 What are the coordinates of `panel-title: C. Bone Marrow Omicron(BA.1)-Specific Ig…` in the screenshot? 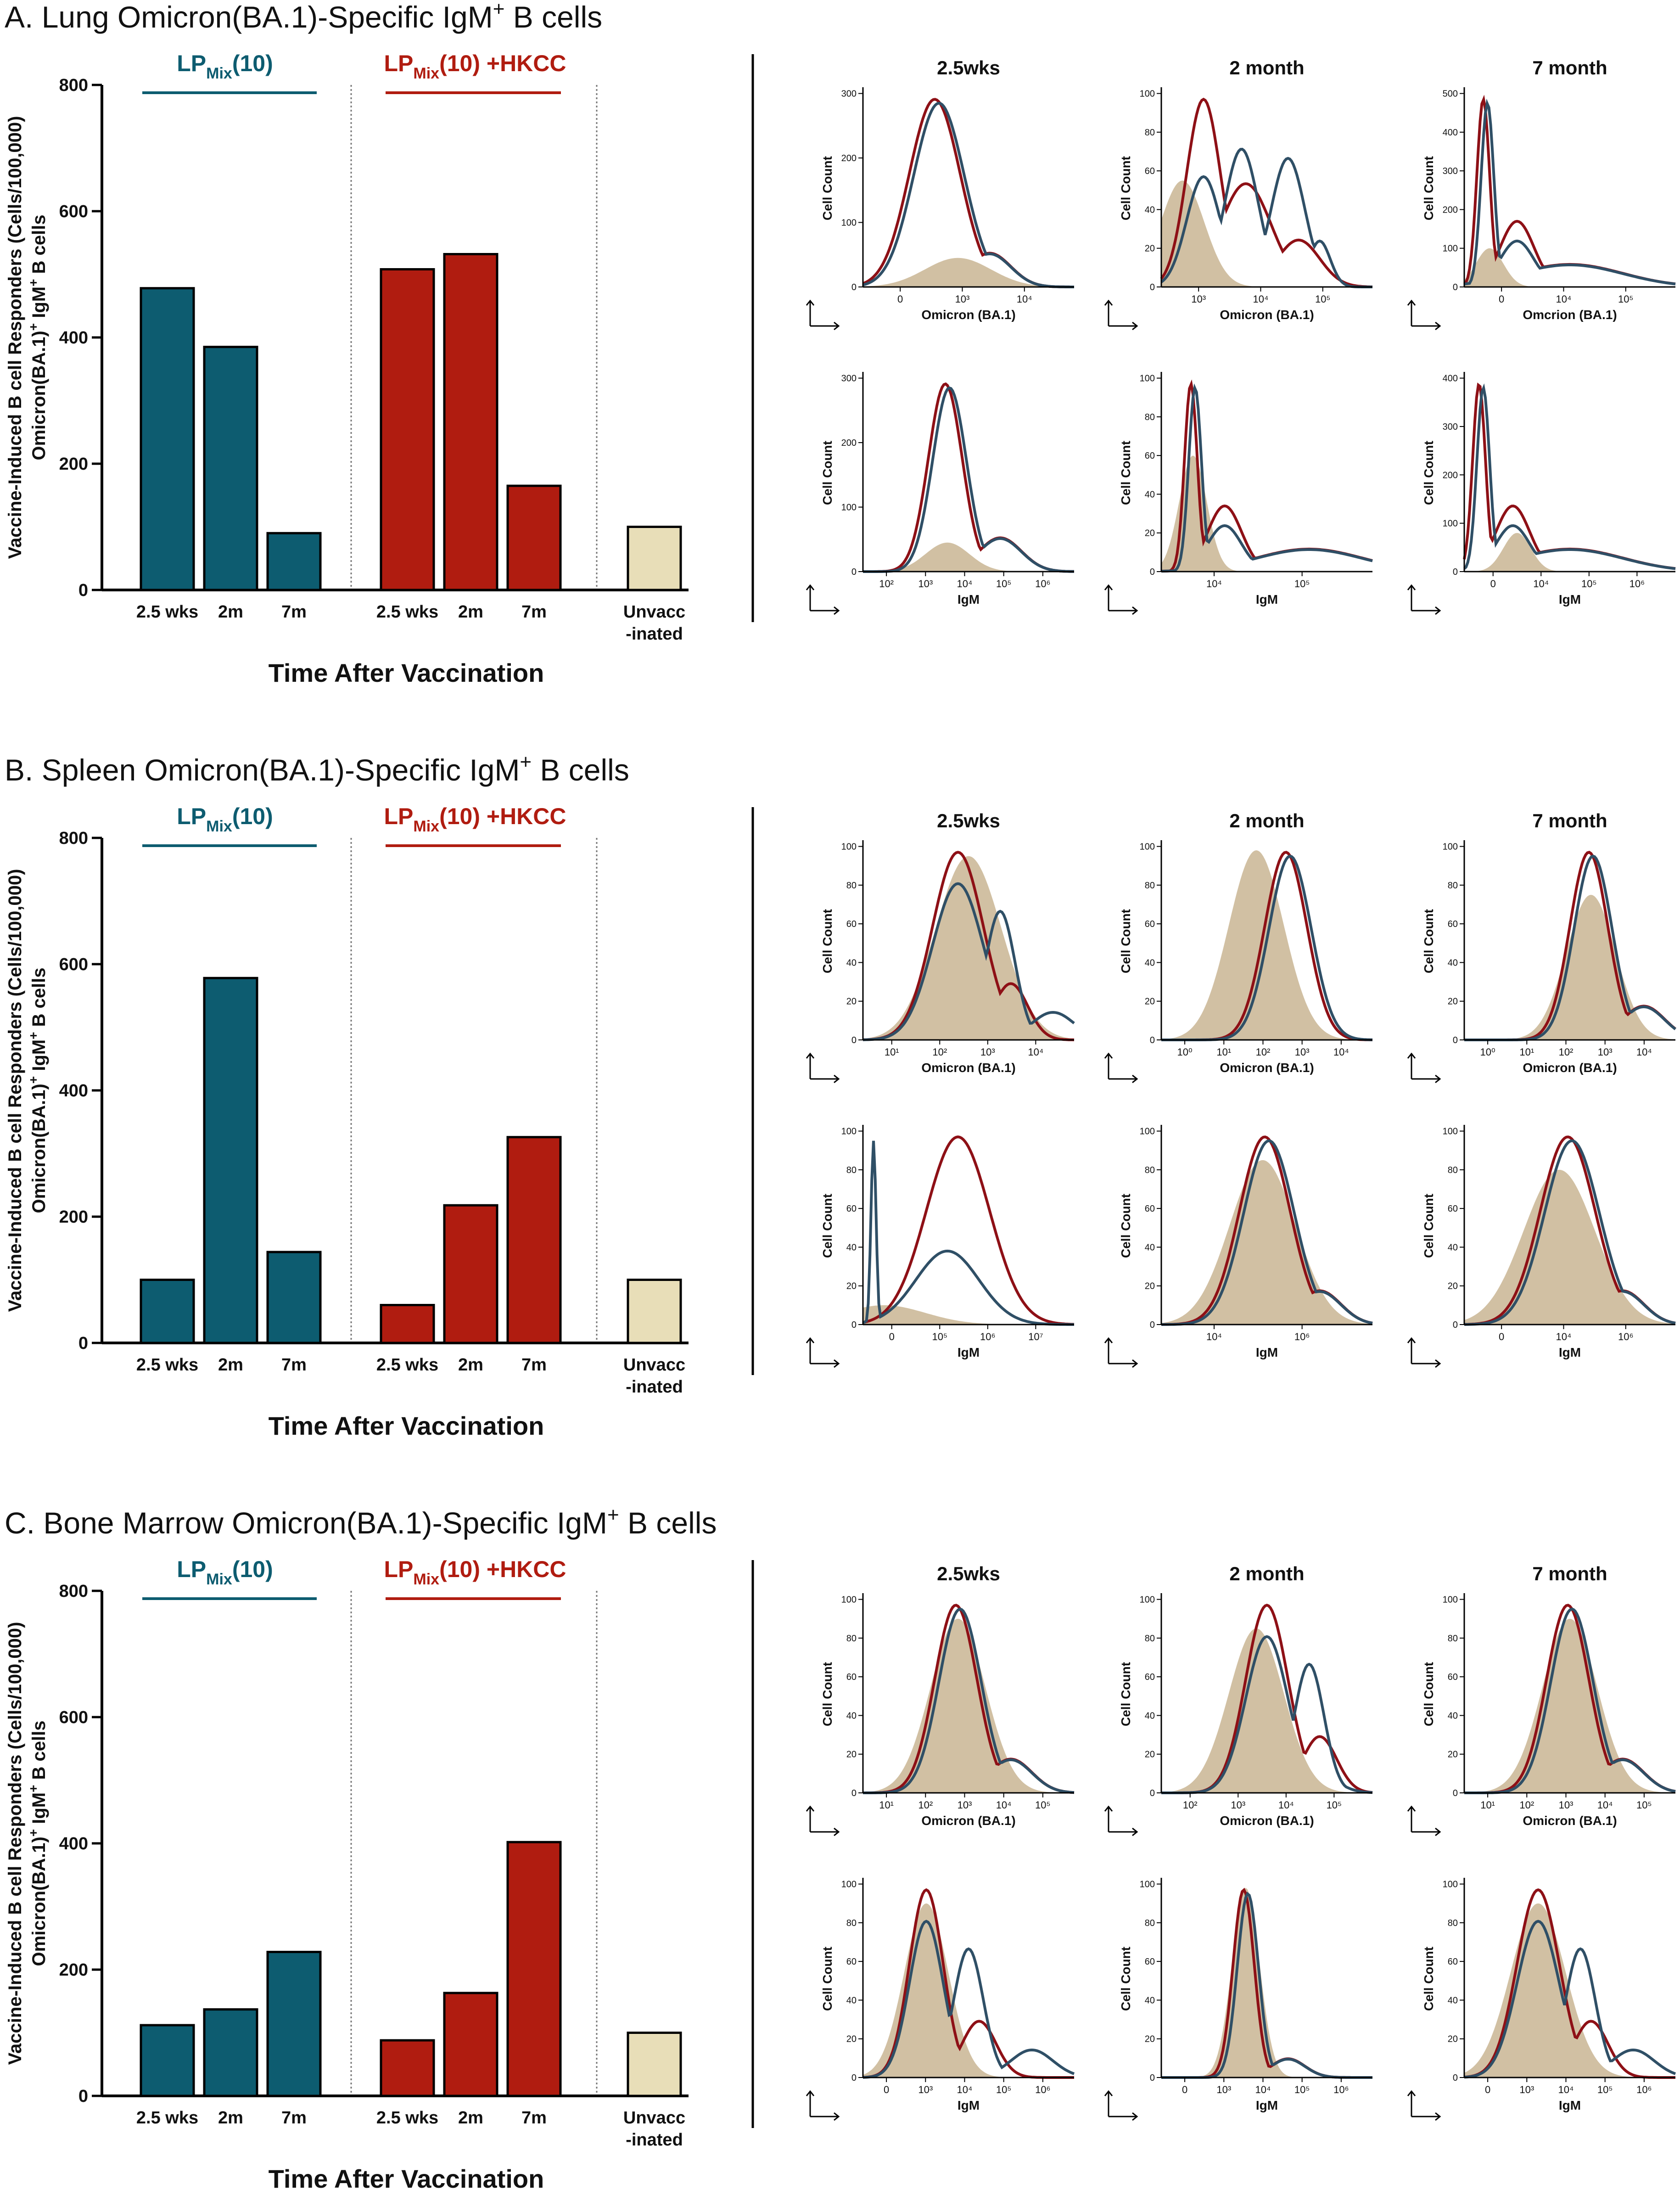 It's located at (361, 1522).